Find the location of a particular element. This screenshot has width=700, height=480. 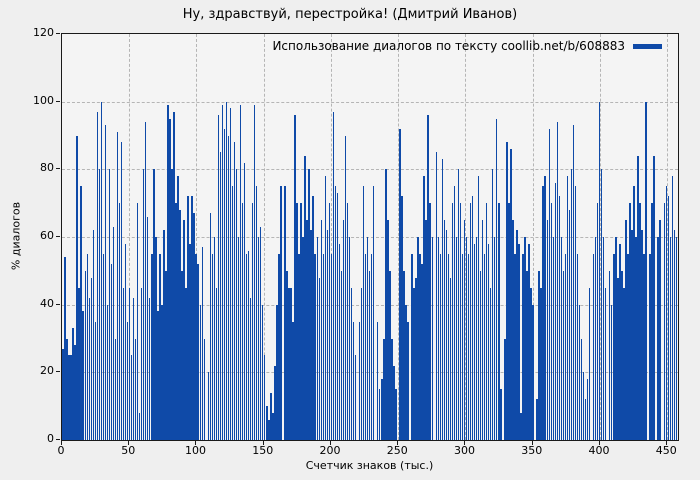

y-tick-mark is located at coordinates (58, 169).